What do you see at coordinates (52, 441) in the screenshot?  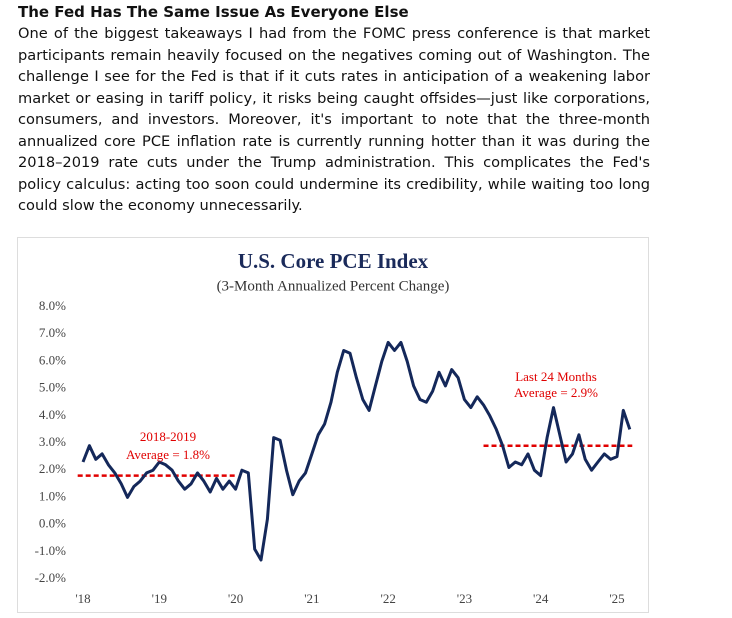 I see `y-tick-label: 3.0%` at bounding box center [52, 441].